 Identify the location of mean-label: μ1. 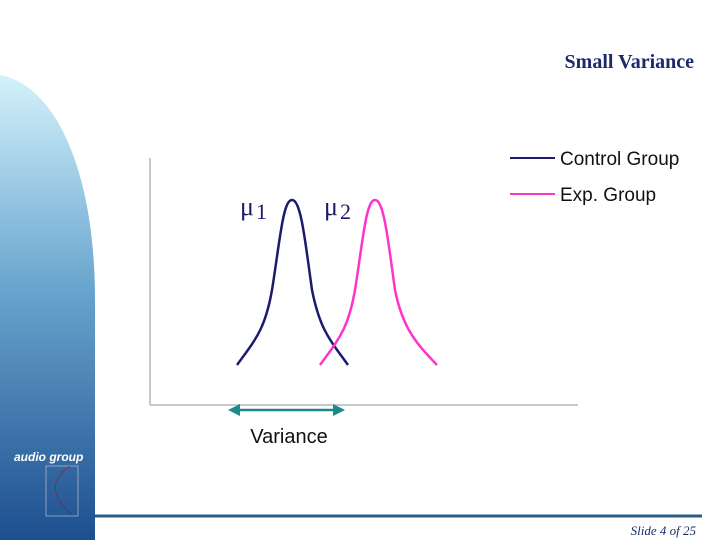
(253, 208).